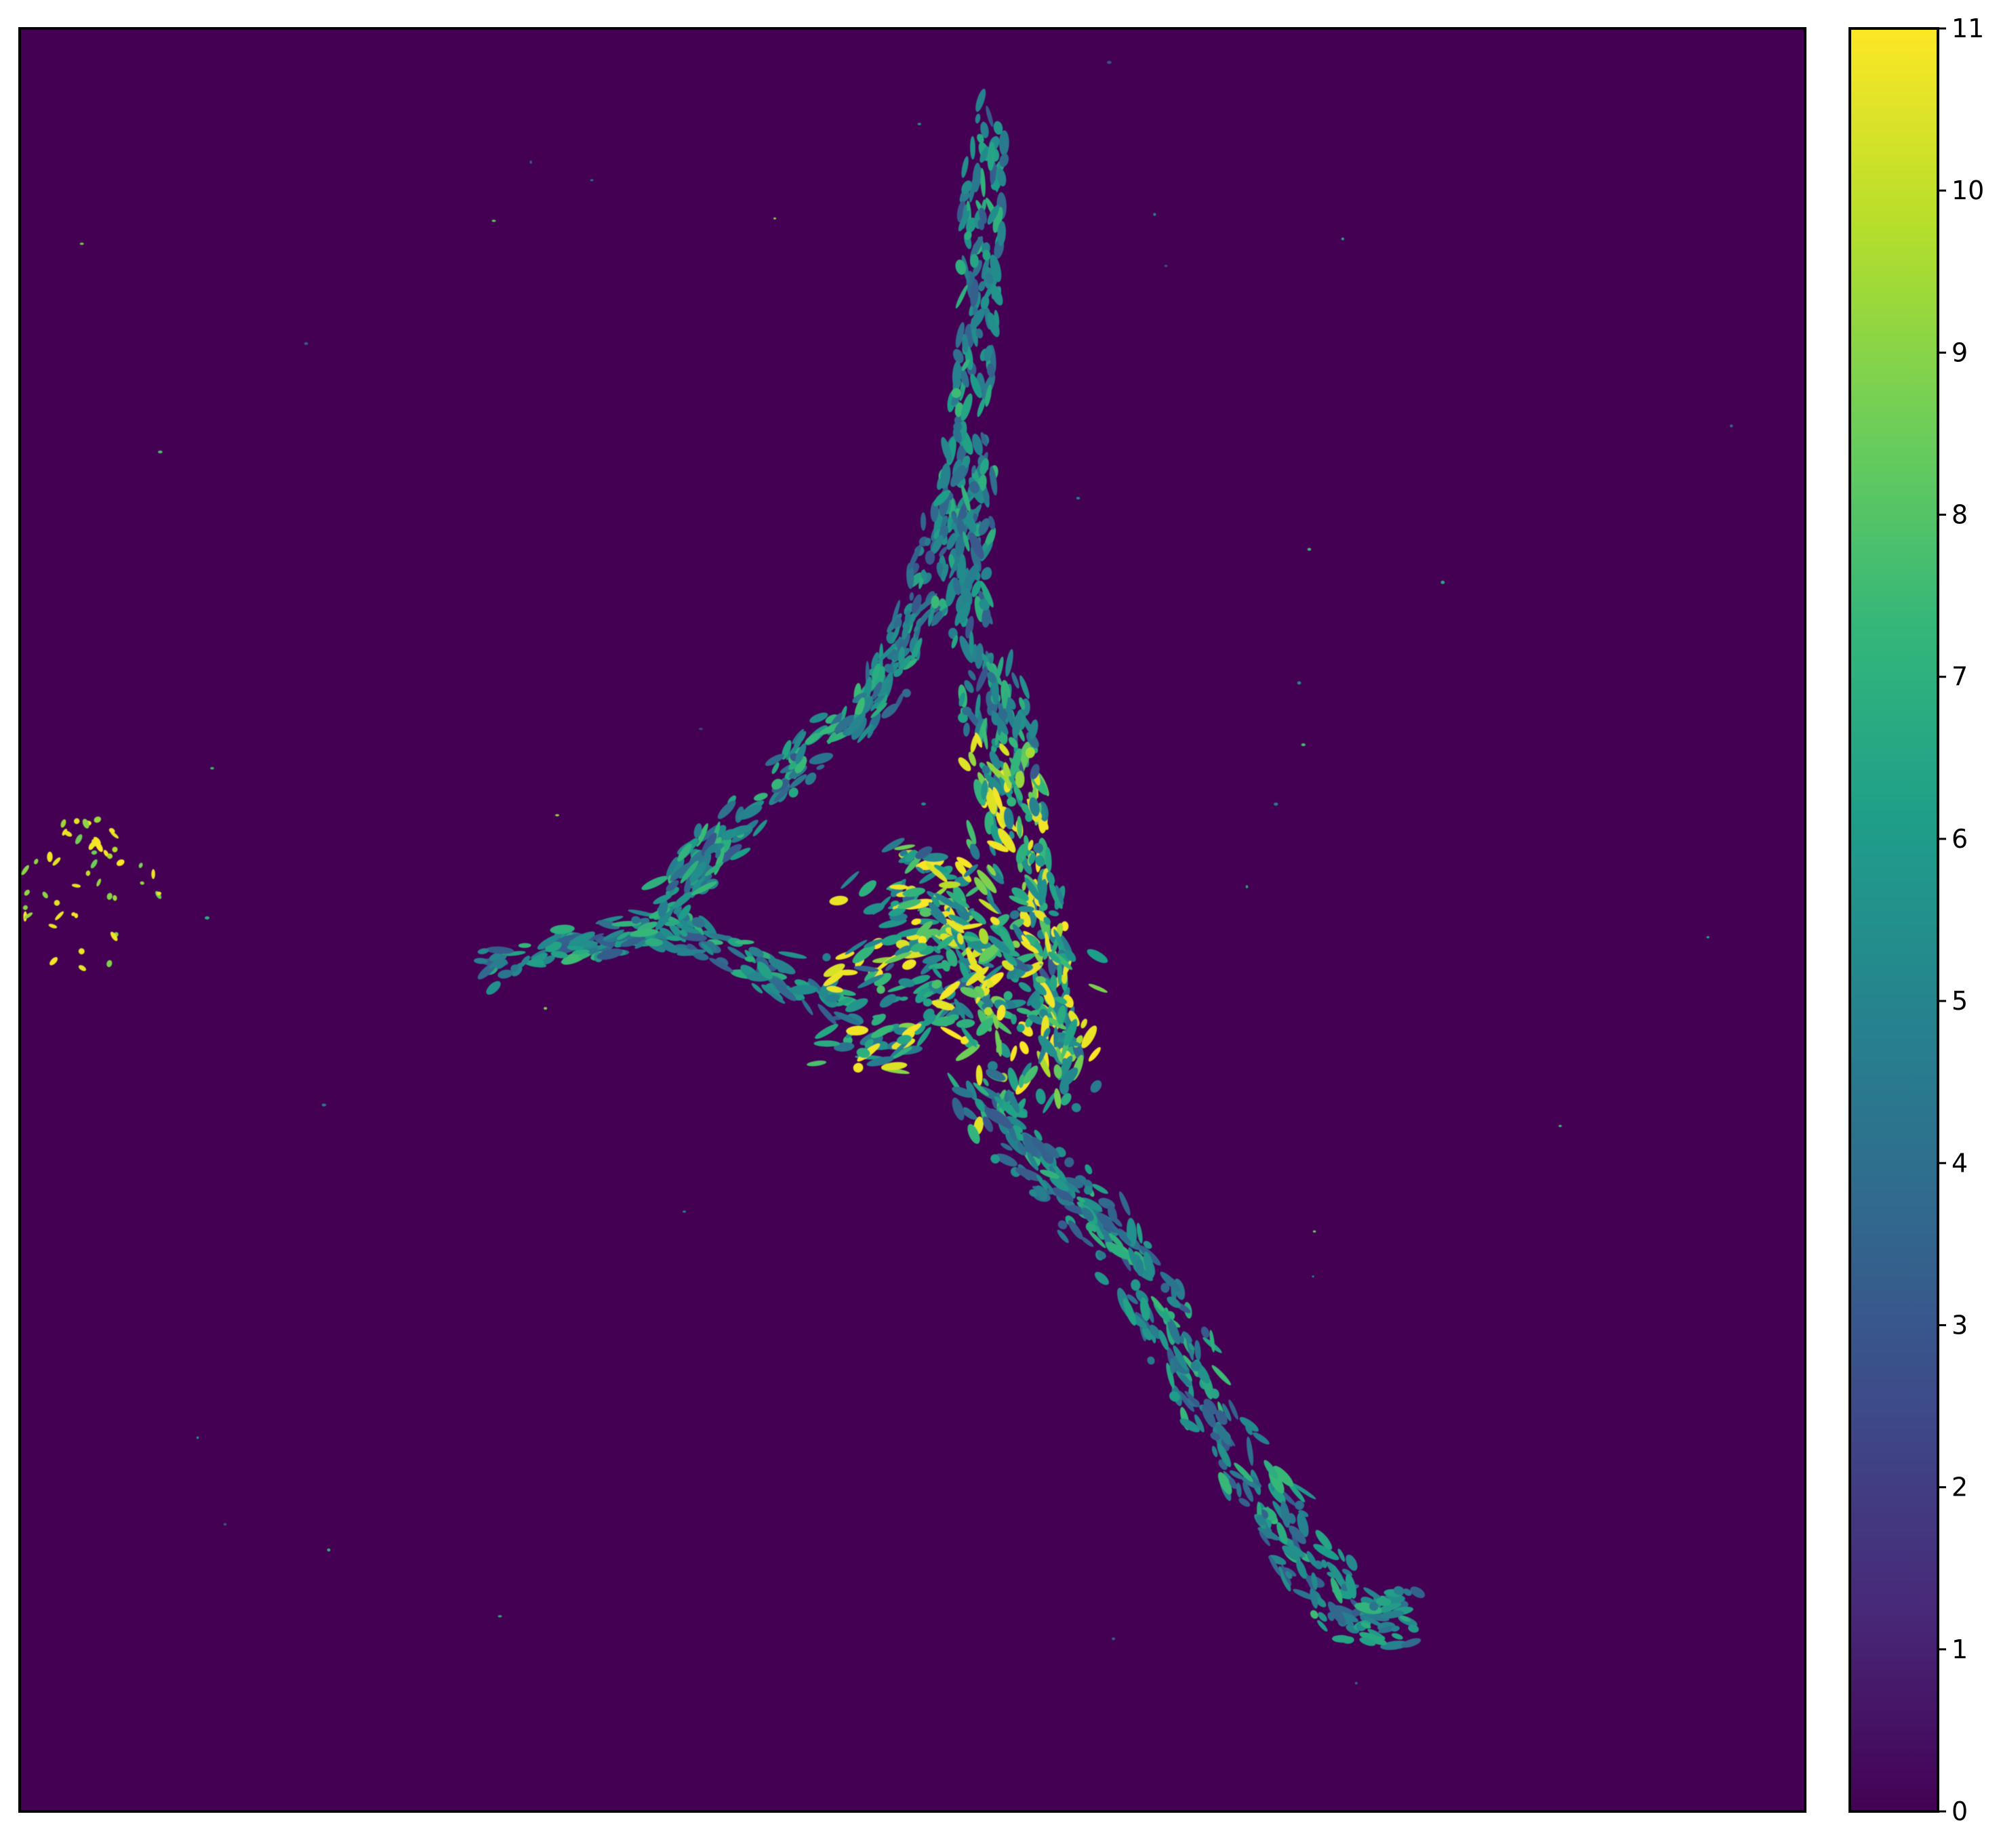 The width and height of the screenshot is (2001, 1848). I want to click on colorbar: 0 1 2 3 4 5 6 7 8 9 10 11, so click(1917, 920).